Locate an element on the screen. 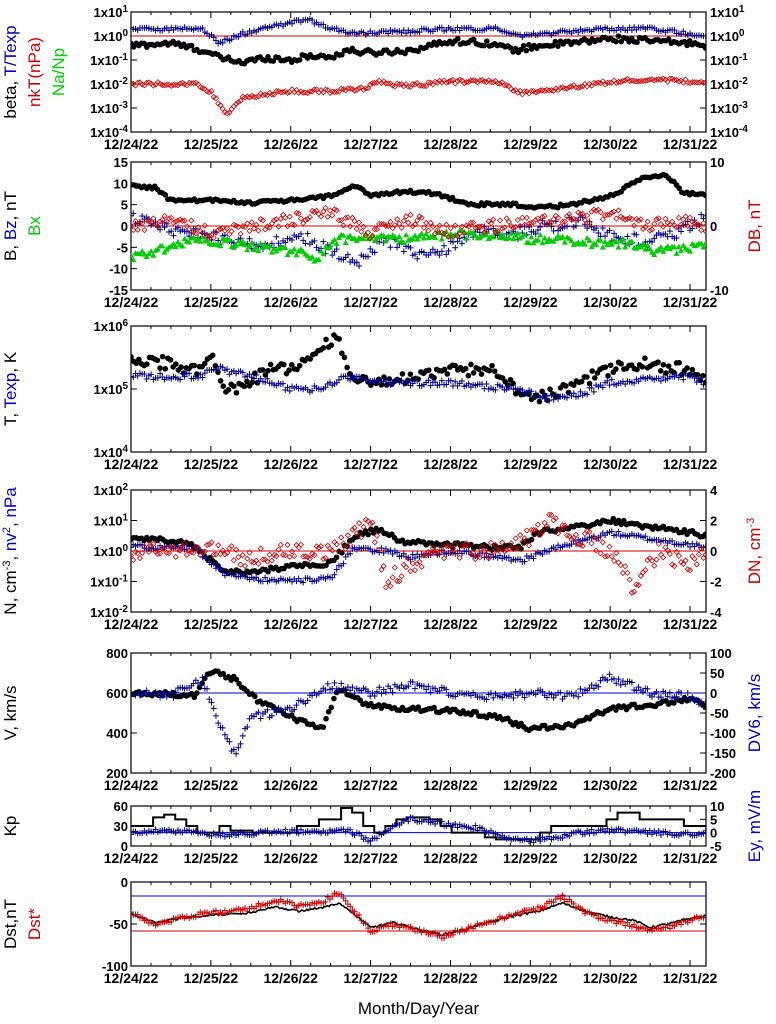 The height and width of the screenshot is (1024, 776). y-axis-label: T, Texp, K is located at coordinates (10, 388).